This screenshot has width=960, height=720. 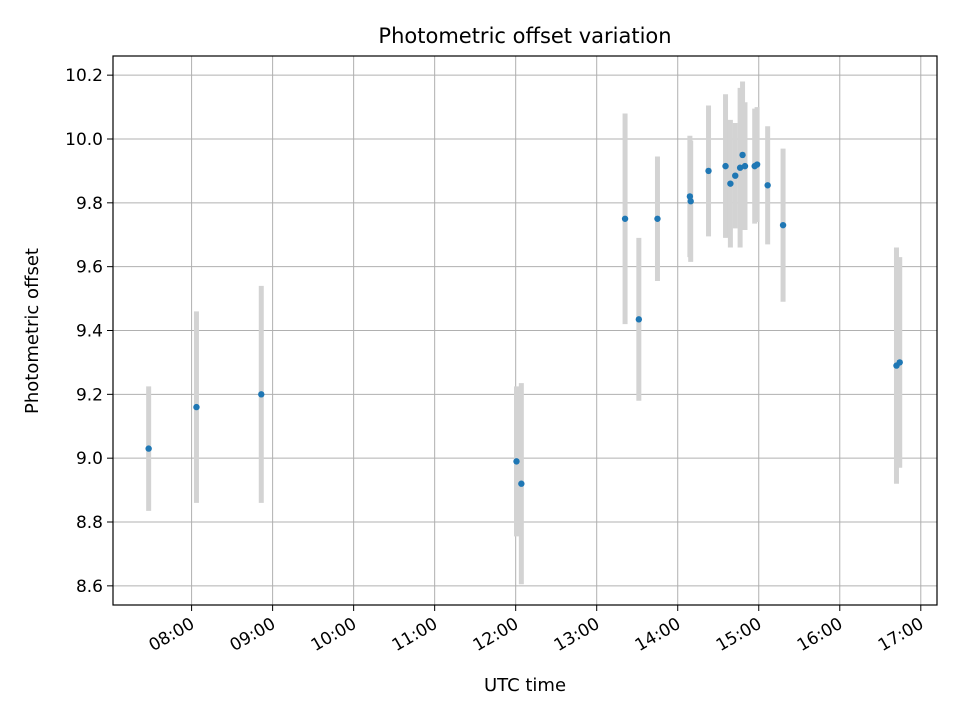 What do you see at coordinates (89, 459) in the screenshot?
I see `y-tick-label: 9.0` at bounding box center [89, 459].